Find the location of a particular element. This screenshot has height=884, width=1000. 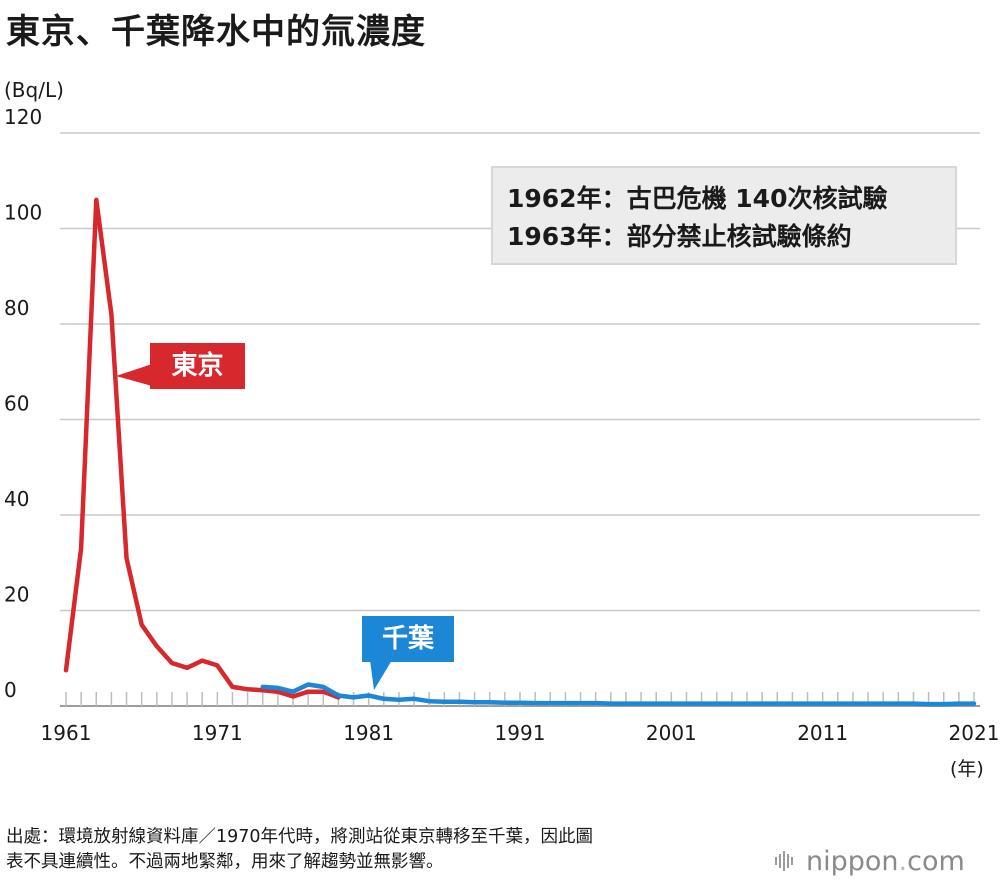

annotation-line-1962: 1962年：古巴危機 140次核試驗 is located at coordinates (697, 198).